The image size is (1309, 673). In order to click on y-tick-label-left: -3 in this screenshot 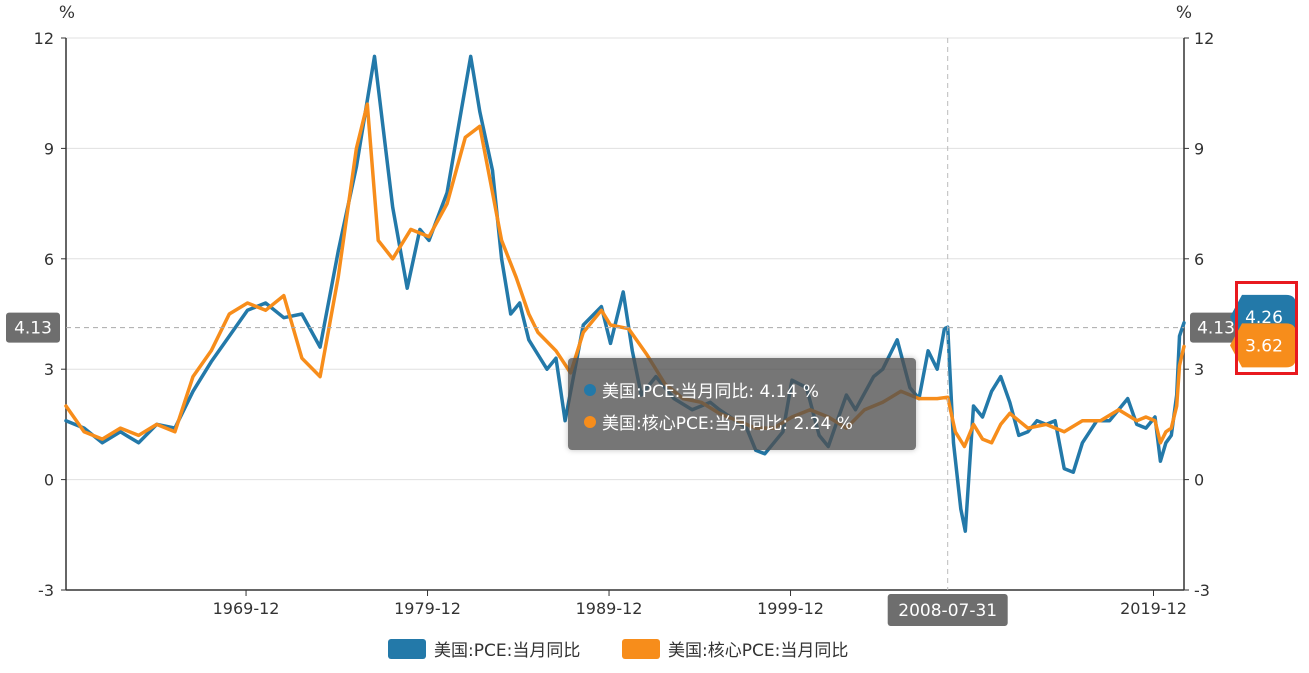, I will do `click(46, 590)`.